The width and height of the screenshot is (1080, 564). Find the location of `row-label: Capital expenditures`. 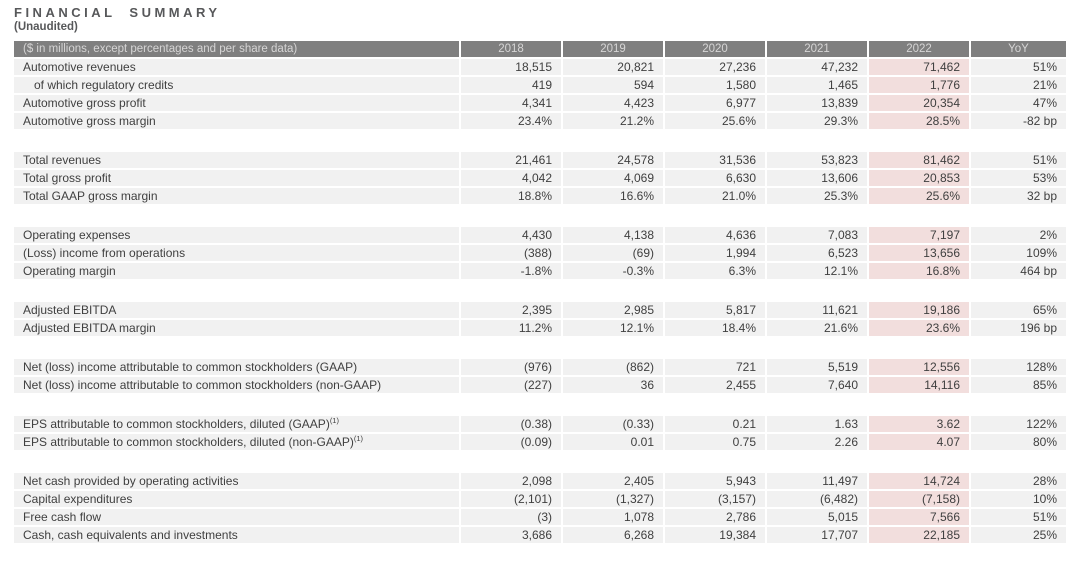

row-label: Capital expenditures is located at coordinates (237, 499).